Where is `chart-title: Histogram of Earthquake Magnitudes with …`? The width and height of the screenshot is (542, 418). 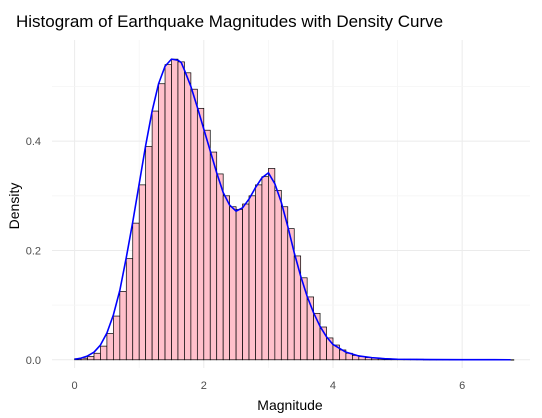 chart-title: Histogram of Earthquake Magnitudes with … is located at coordinates (229, 21).